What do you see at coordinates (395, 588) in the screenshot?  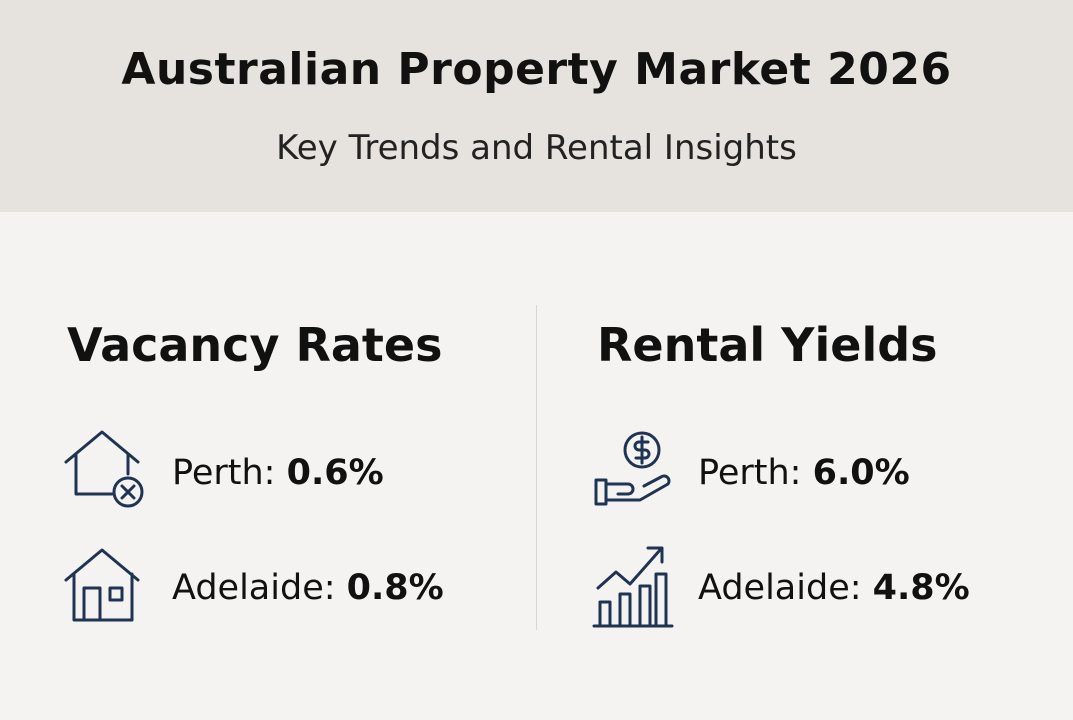 I see `stat-value: 0.8%` at bounding box center [395, 588].